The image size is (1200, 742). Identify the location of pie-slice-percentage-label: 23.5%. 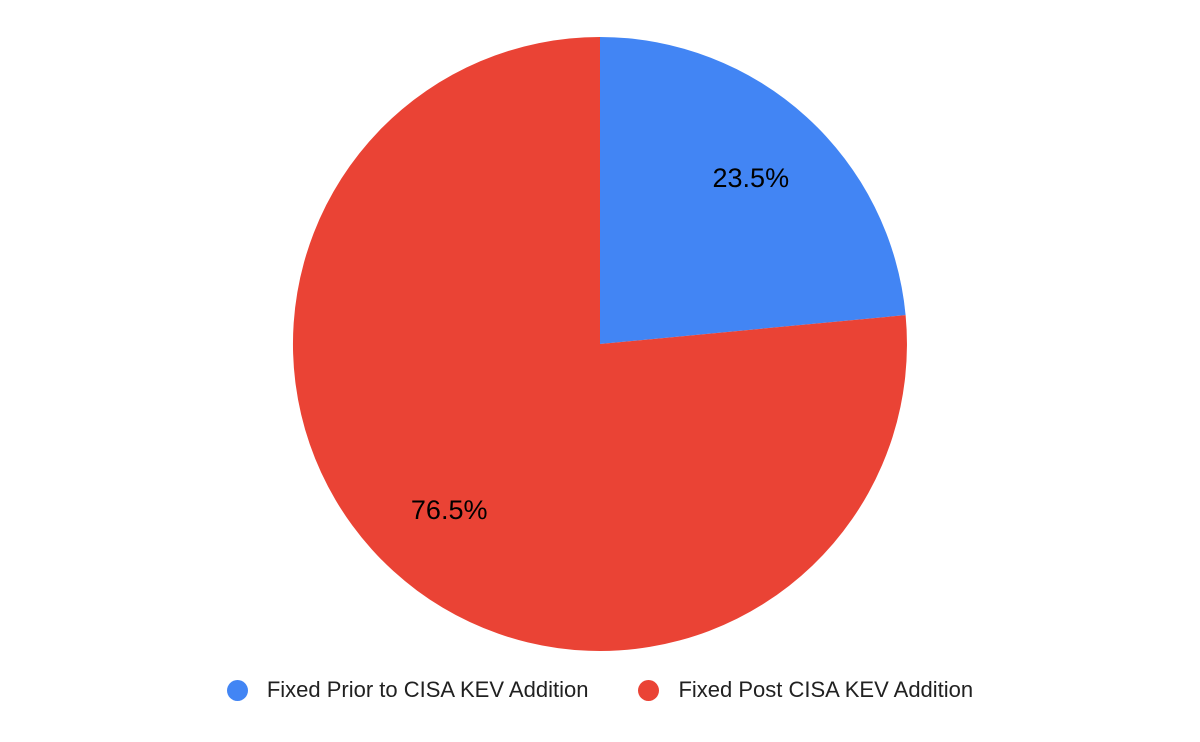
(751, 178).